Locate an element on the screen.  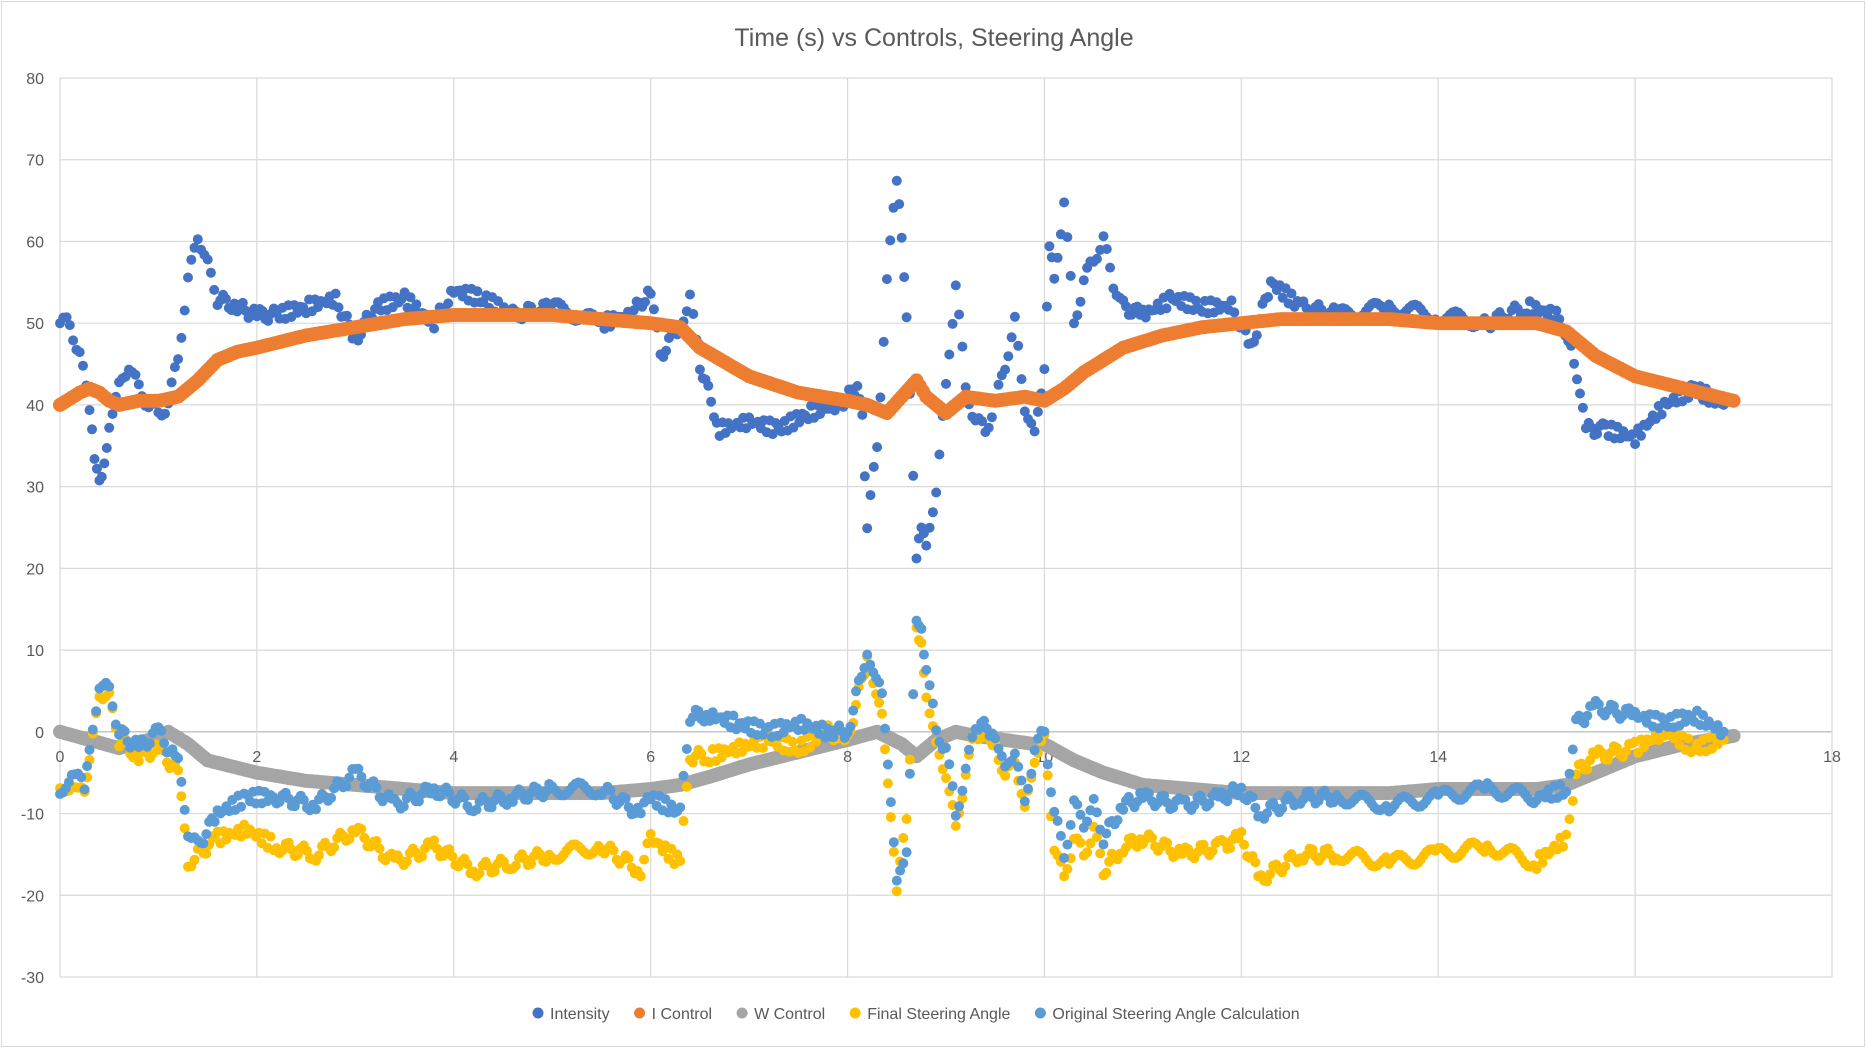
y-tick-label: 80 is located at coordinates (35, 79).